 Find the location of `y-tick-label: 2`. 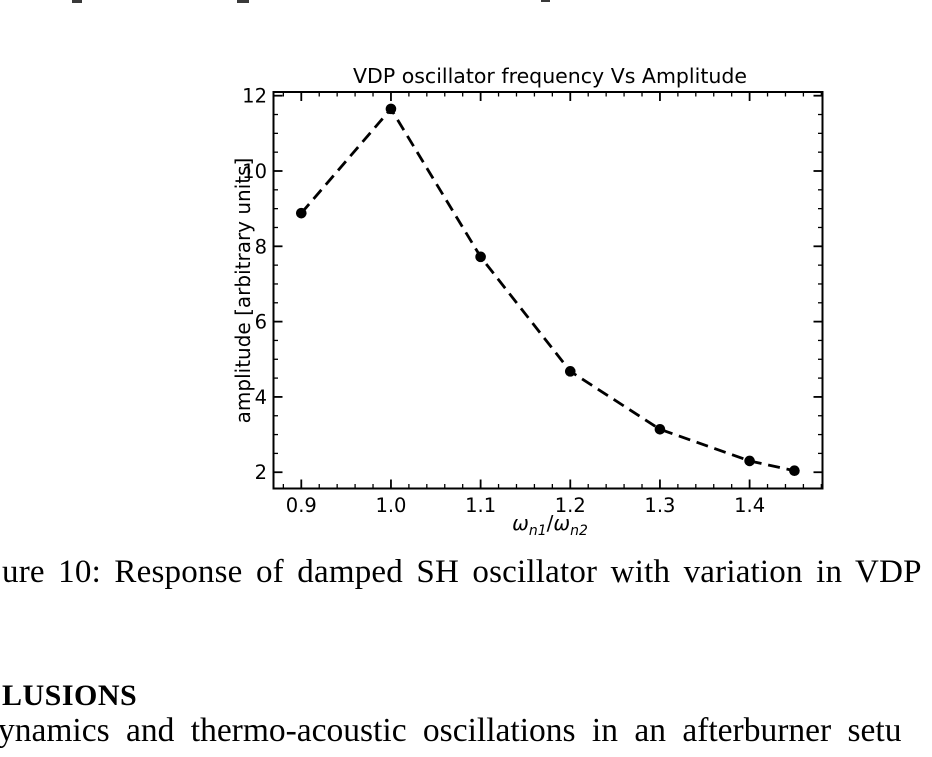

y-tick-label: 2 is located at coordinates (261, 472).